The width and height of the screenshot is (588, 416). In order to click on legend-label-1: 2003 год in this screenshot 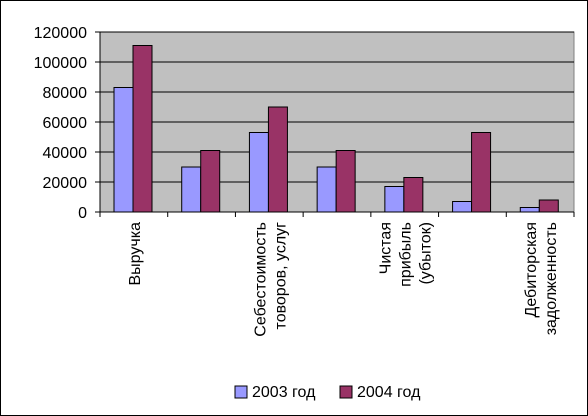, I will do `click(284, 392)`.